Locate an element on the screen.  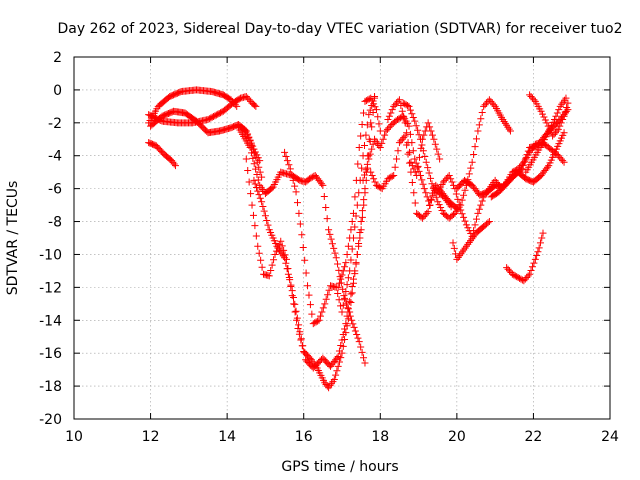
x-tick-label: 16 is located at coordinates (304, 437).